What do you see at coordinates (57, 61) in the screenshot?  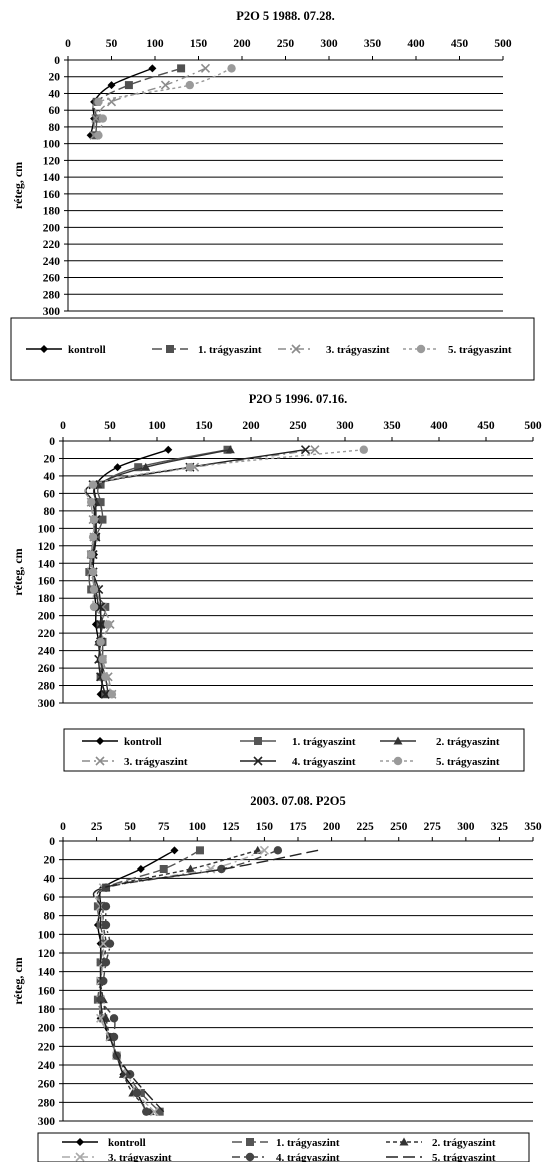 I see `y-tick-label: 0` at bounding box center [57, 61].